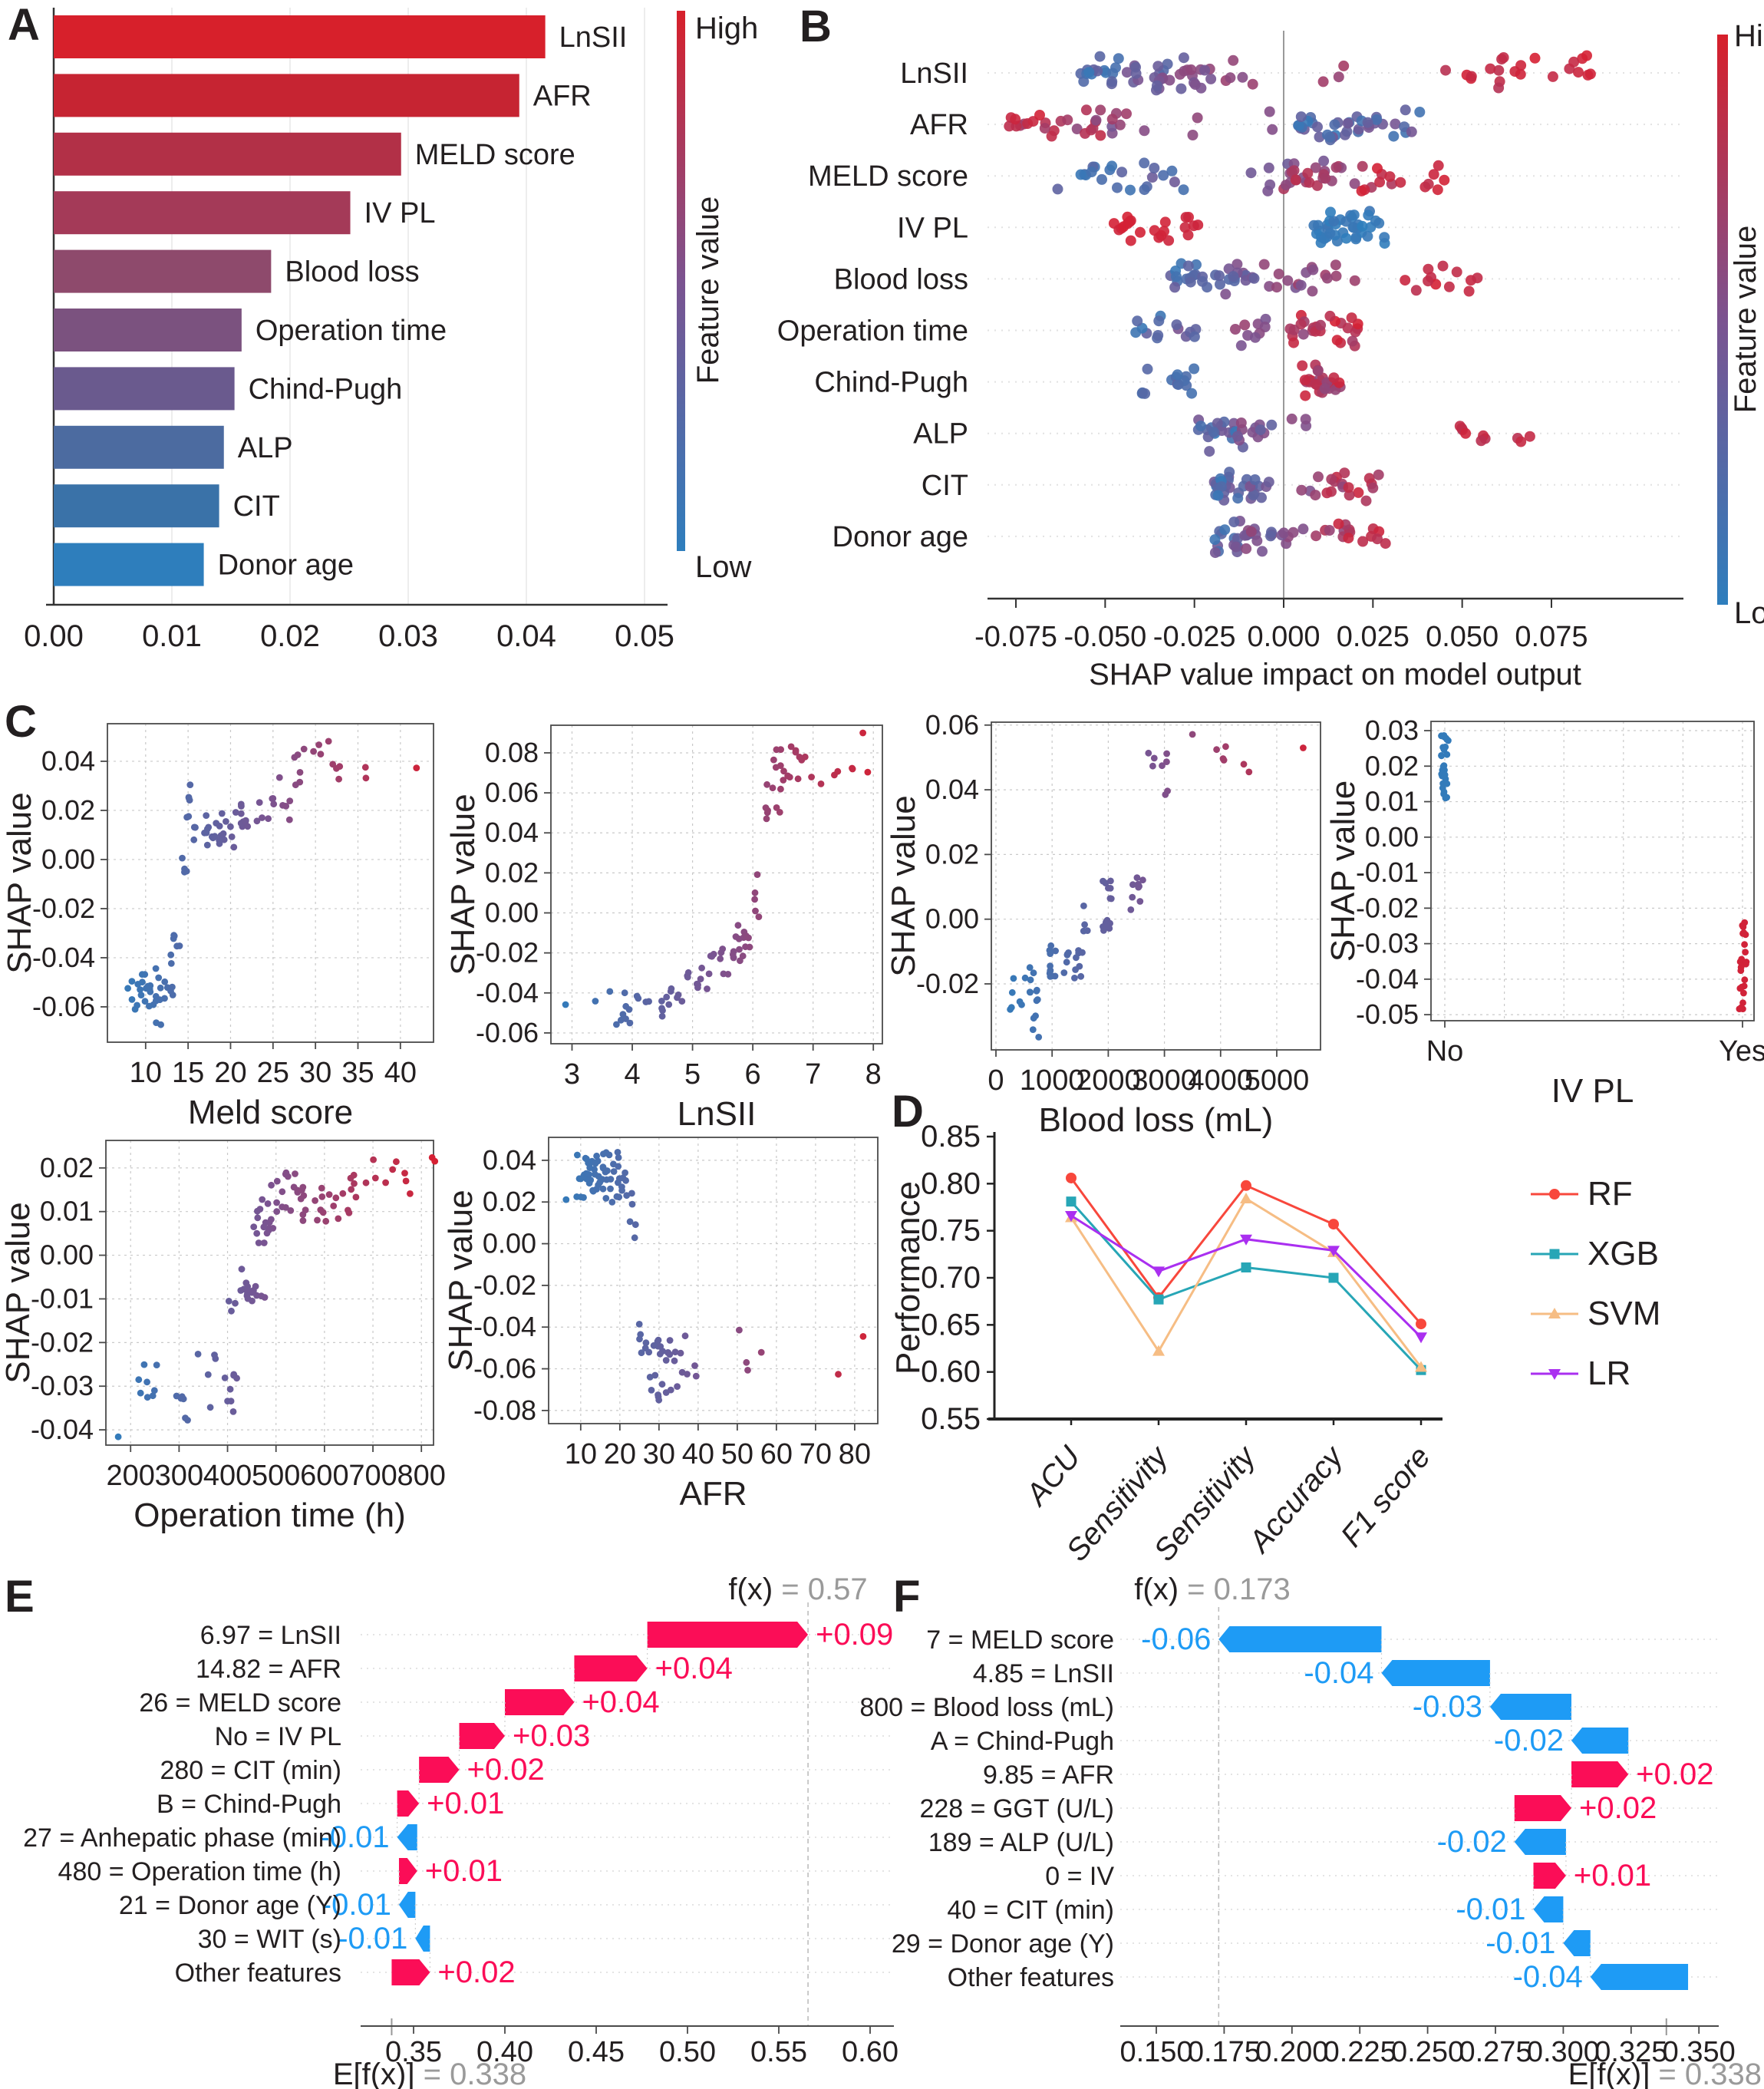 This screenshot has width=1764, height=2089. Describe the element at coordinates (1296, 487) in the screenshot. I see `beeswarm-points-CIT` at that location.